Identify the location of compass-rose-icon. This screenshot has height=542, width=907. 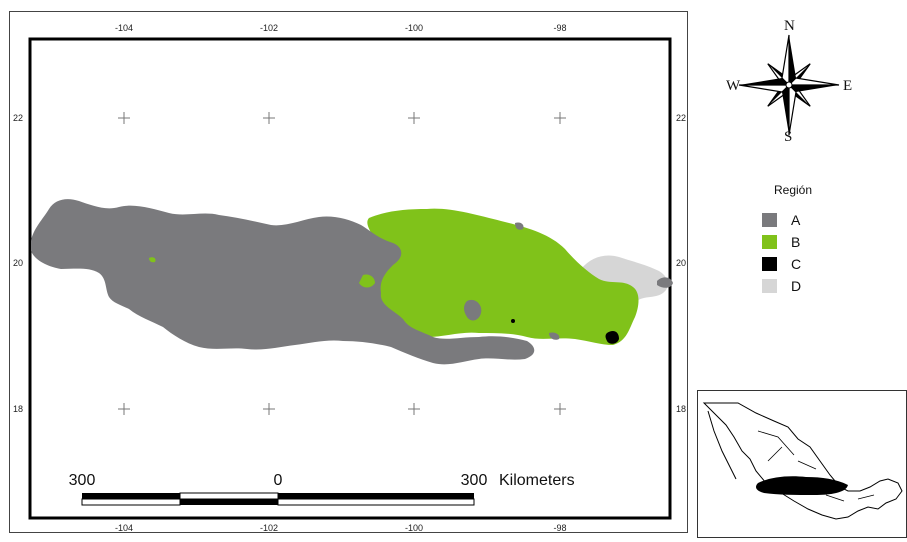
(789, 85).